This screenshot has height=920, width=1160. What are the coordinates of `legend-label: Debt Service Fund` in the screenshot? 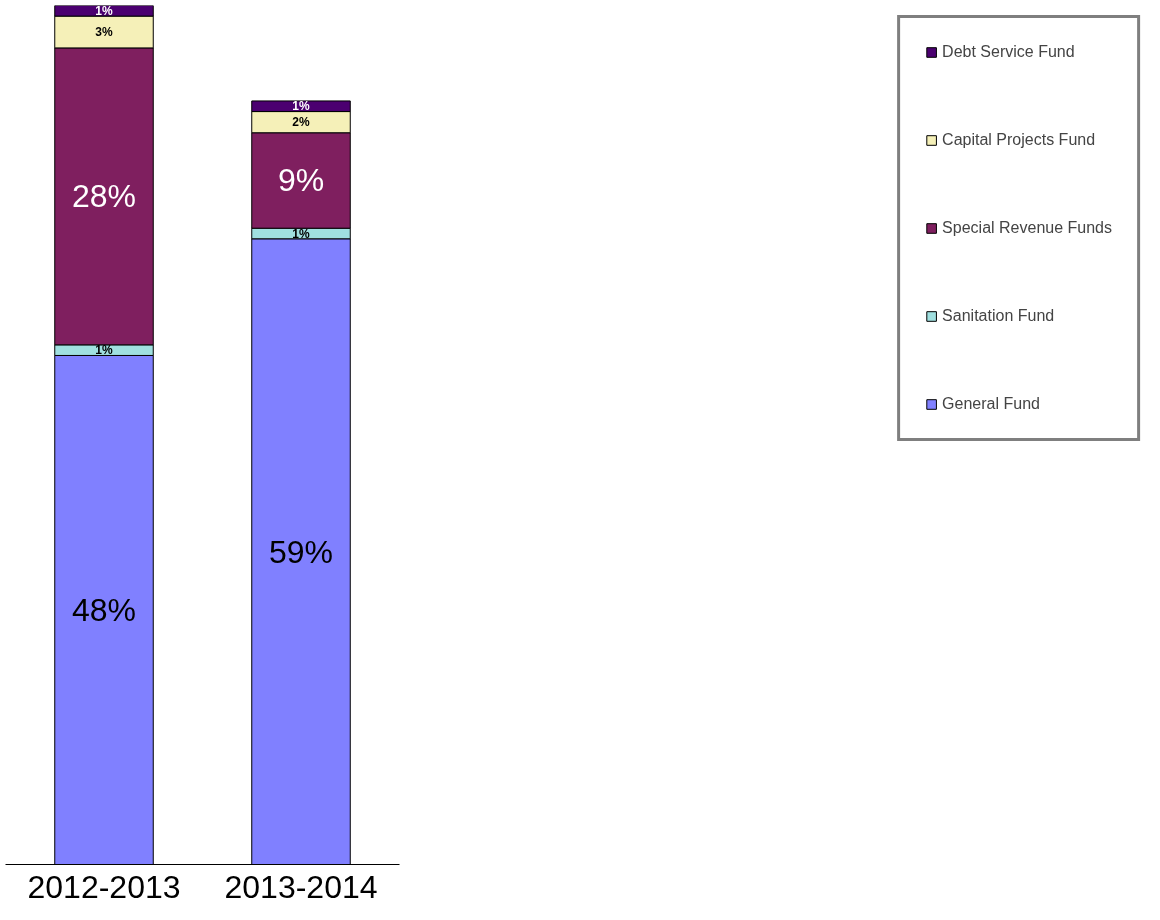 It's located at (1008, 52).